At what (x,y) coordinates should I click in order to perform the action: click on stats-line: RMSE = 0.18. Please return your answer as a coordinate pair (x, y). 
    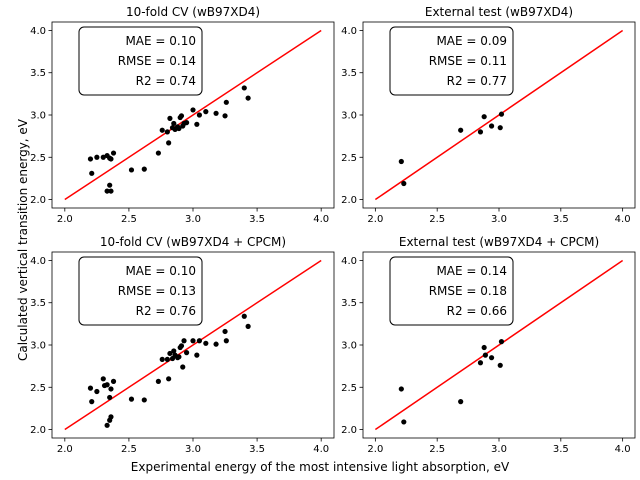
    Looking at the image, I should click on (468, 291).